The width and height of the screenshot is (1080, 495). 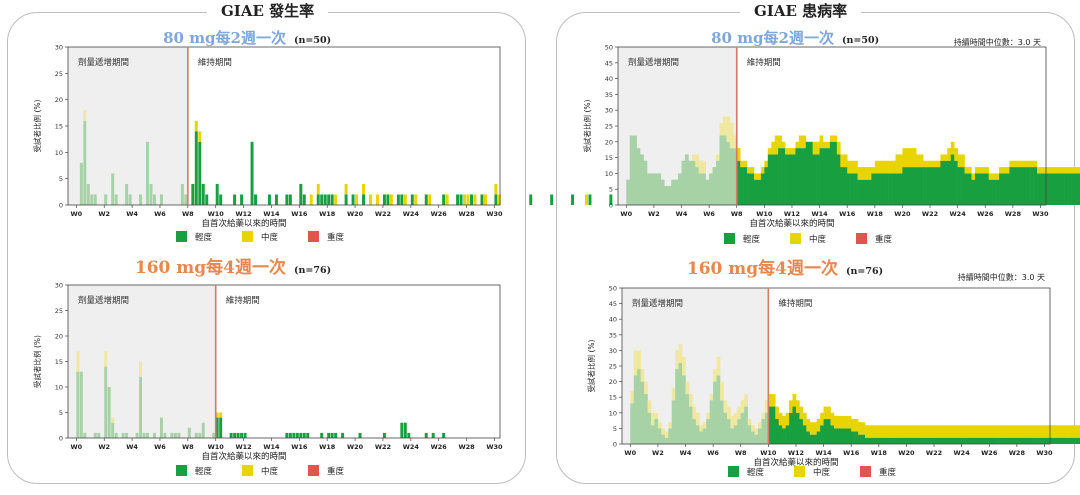 I want to click on prevalence-160mg-xtick-label: W30, so click(x=1044, y=453).